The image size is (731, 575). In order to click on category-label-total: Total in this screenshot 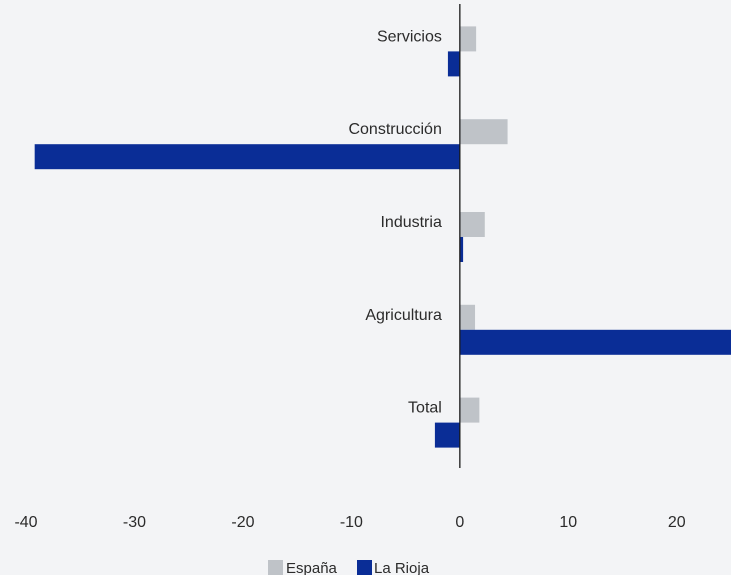, I will do `click(425, 408)`.